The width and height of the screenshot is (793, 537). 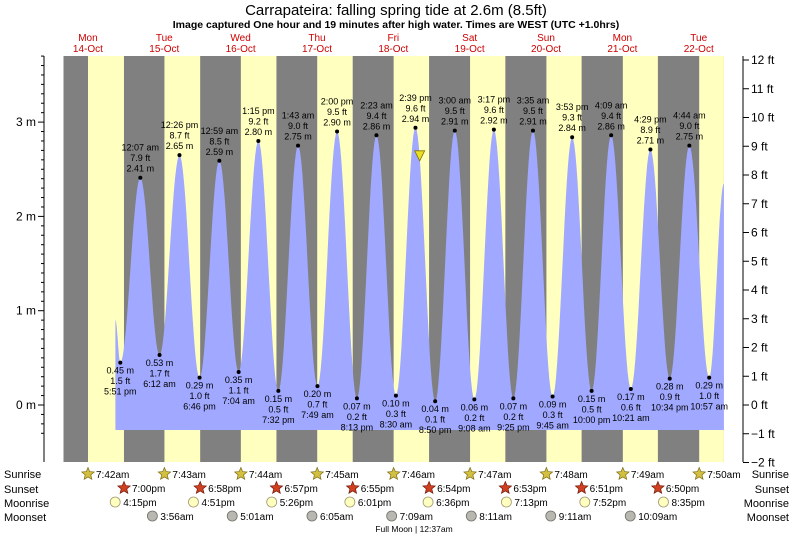 I want to click on low-tide-point: 0.35 m1.1 ft7:04 am, so click(x=238, y=387).